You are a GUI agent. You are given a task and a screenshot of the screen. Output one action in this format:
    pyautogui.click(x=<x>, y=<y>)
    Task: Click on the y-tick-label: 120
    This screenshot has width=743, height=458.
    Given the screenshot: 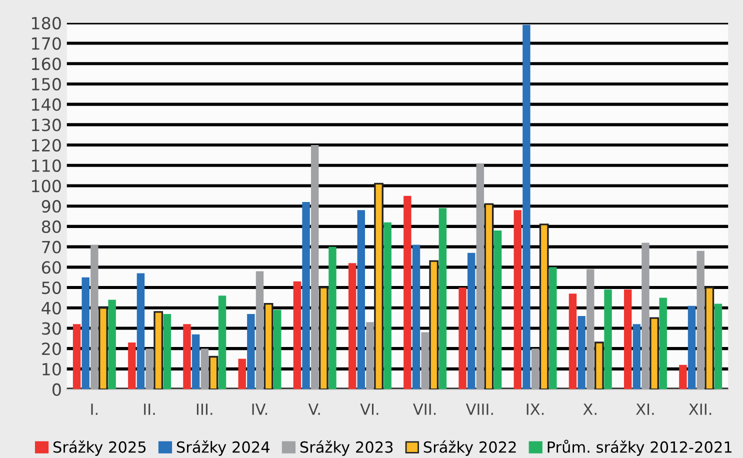 What is the action you would take?
    pyautogui.click(x=46, y=145)
    